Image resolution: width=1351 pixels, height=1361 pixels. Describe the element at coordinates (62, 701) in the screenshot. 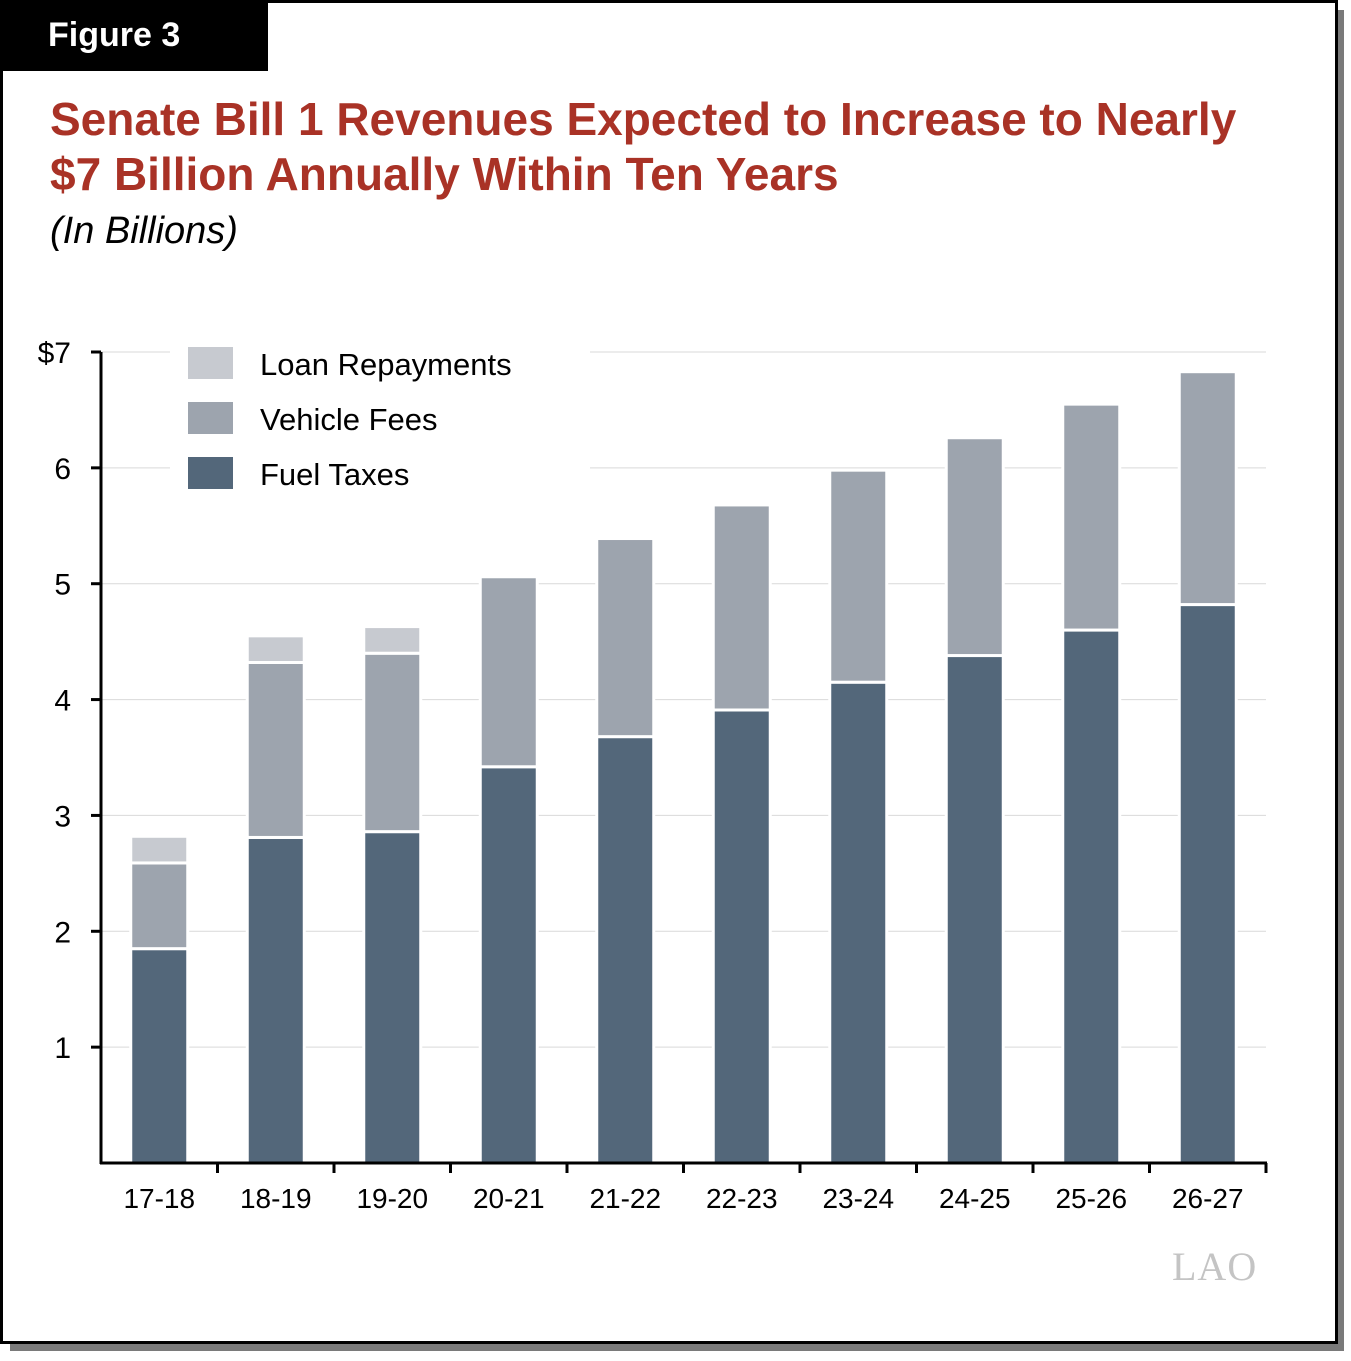

I see `y-tick-label: 4` at that location.